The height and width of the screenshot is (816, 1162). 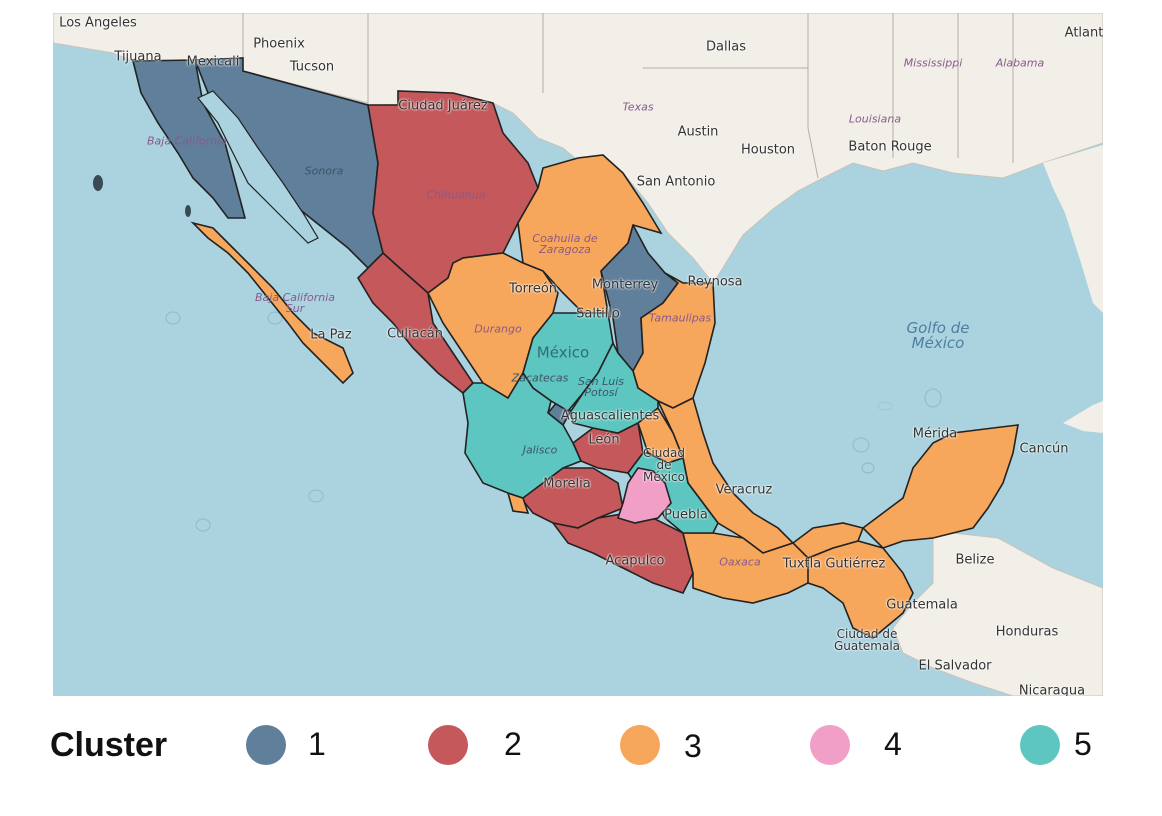 What do you see at coordinates (522, 435) in the screenshot?
I see `state-jalisco` at bounding box center [522, 435].